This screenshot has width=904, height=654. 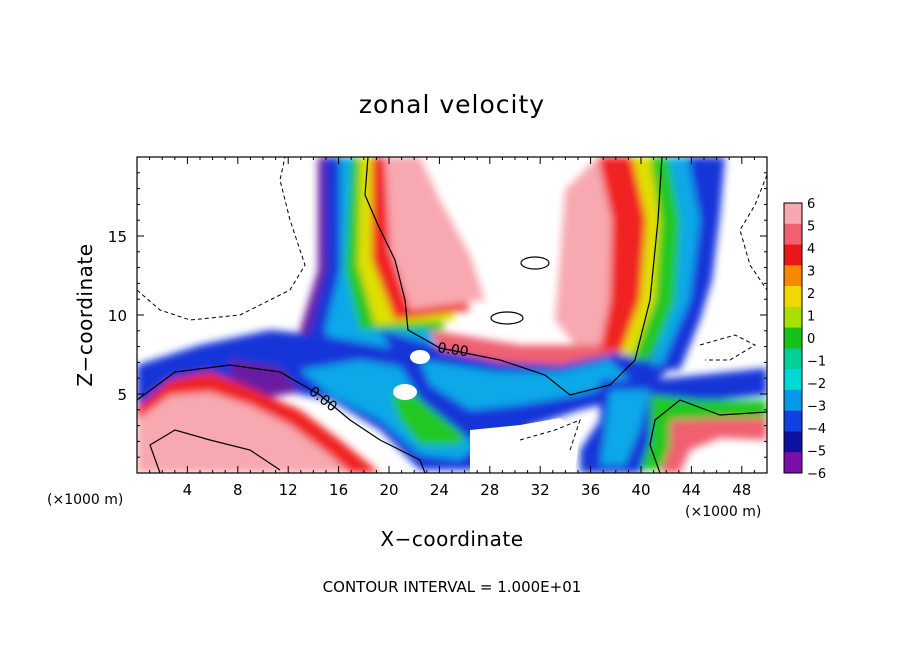 I want to click on colorbar-label: −2, so click(x=816, y=384).